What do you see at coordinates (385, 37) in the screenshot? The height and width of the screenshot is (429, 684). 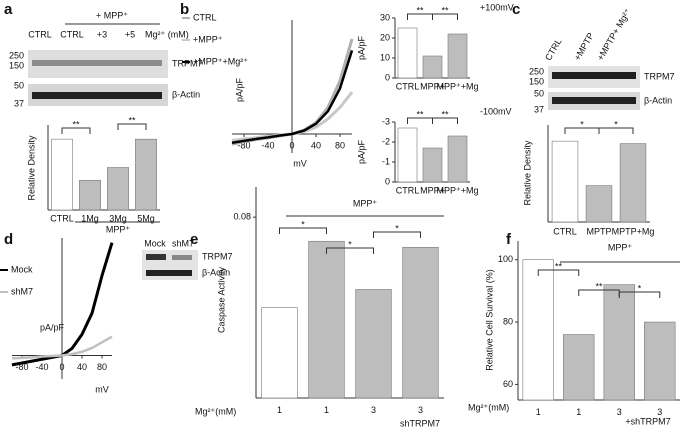 I see `y-tick-label: 20` at bounding box center [385, 37].